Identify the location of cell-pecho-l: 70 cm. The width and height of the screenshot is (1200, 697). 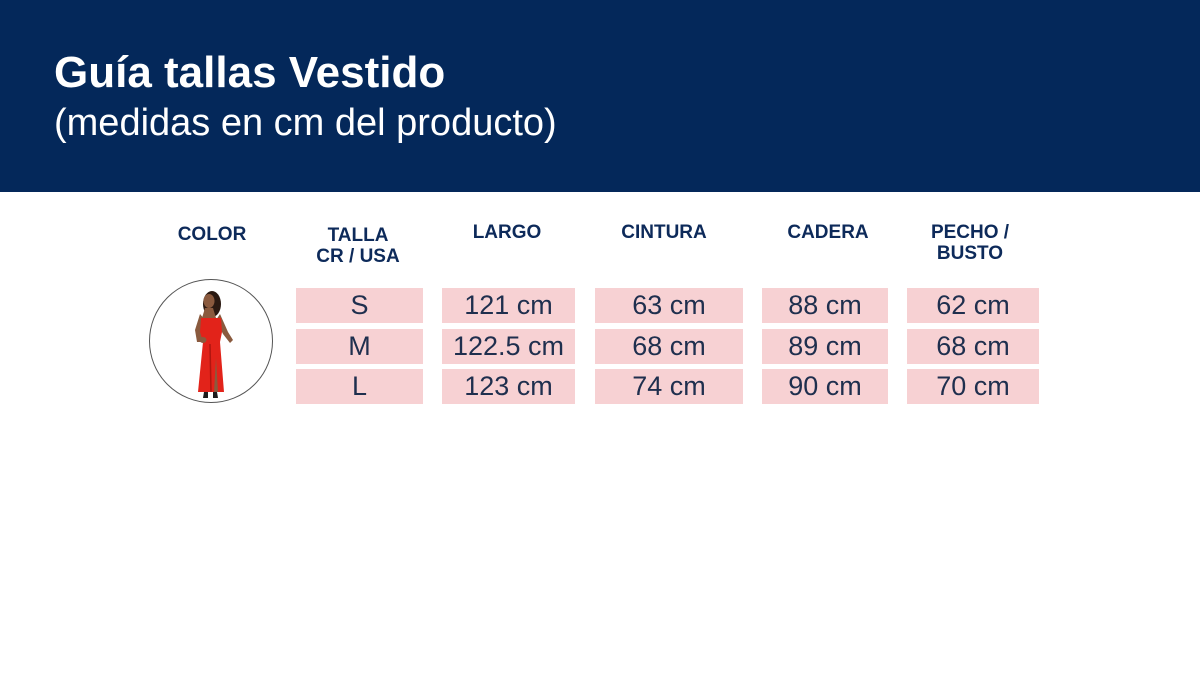
(973, 386).